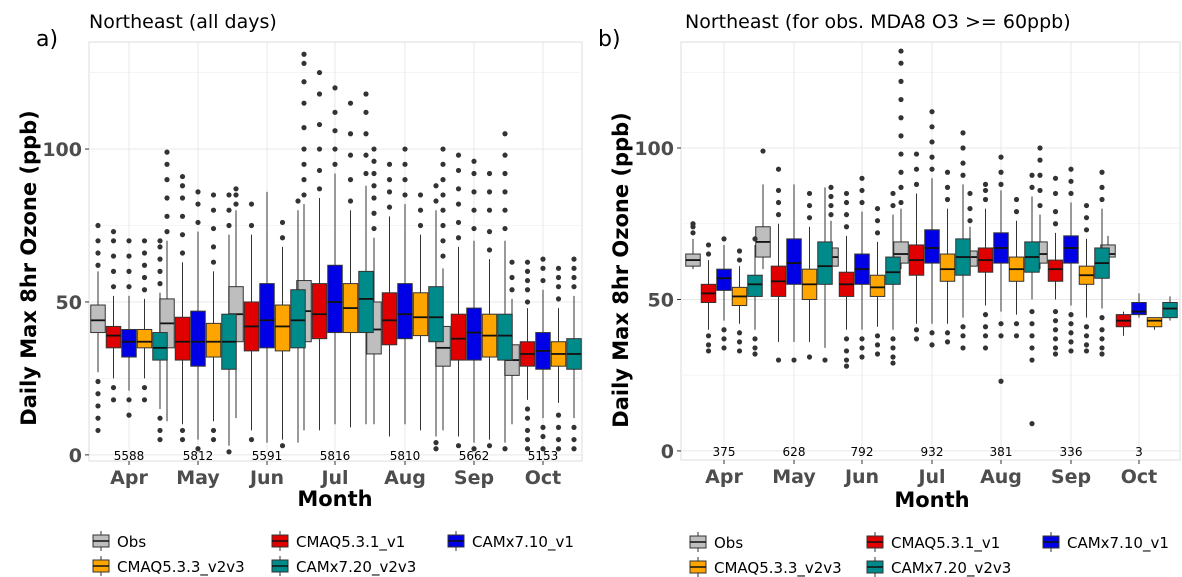 This screenshot has width=1182, height=577. What do you see at coordinates (505, 337) in the screenshot?
I see `panel-a-camx7-20-v2v3-sep-box` at bounding box center [505, 337].